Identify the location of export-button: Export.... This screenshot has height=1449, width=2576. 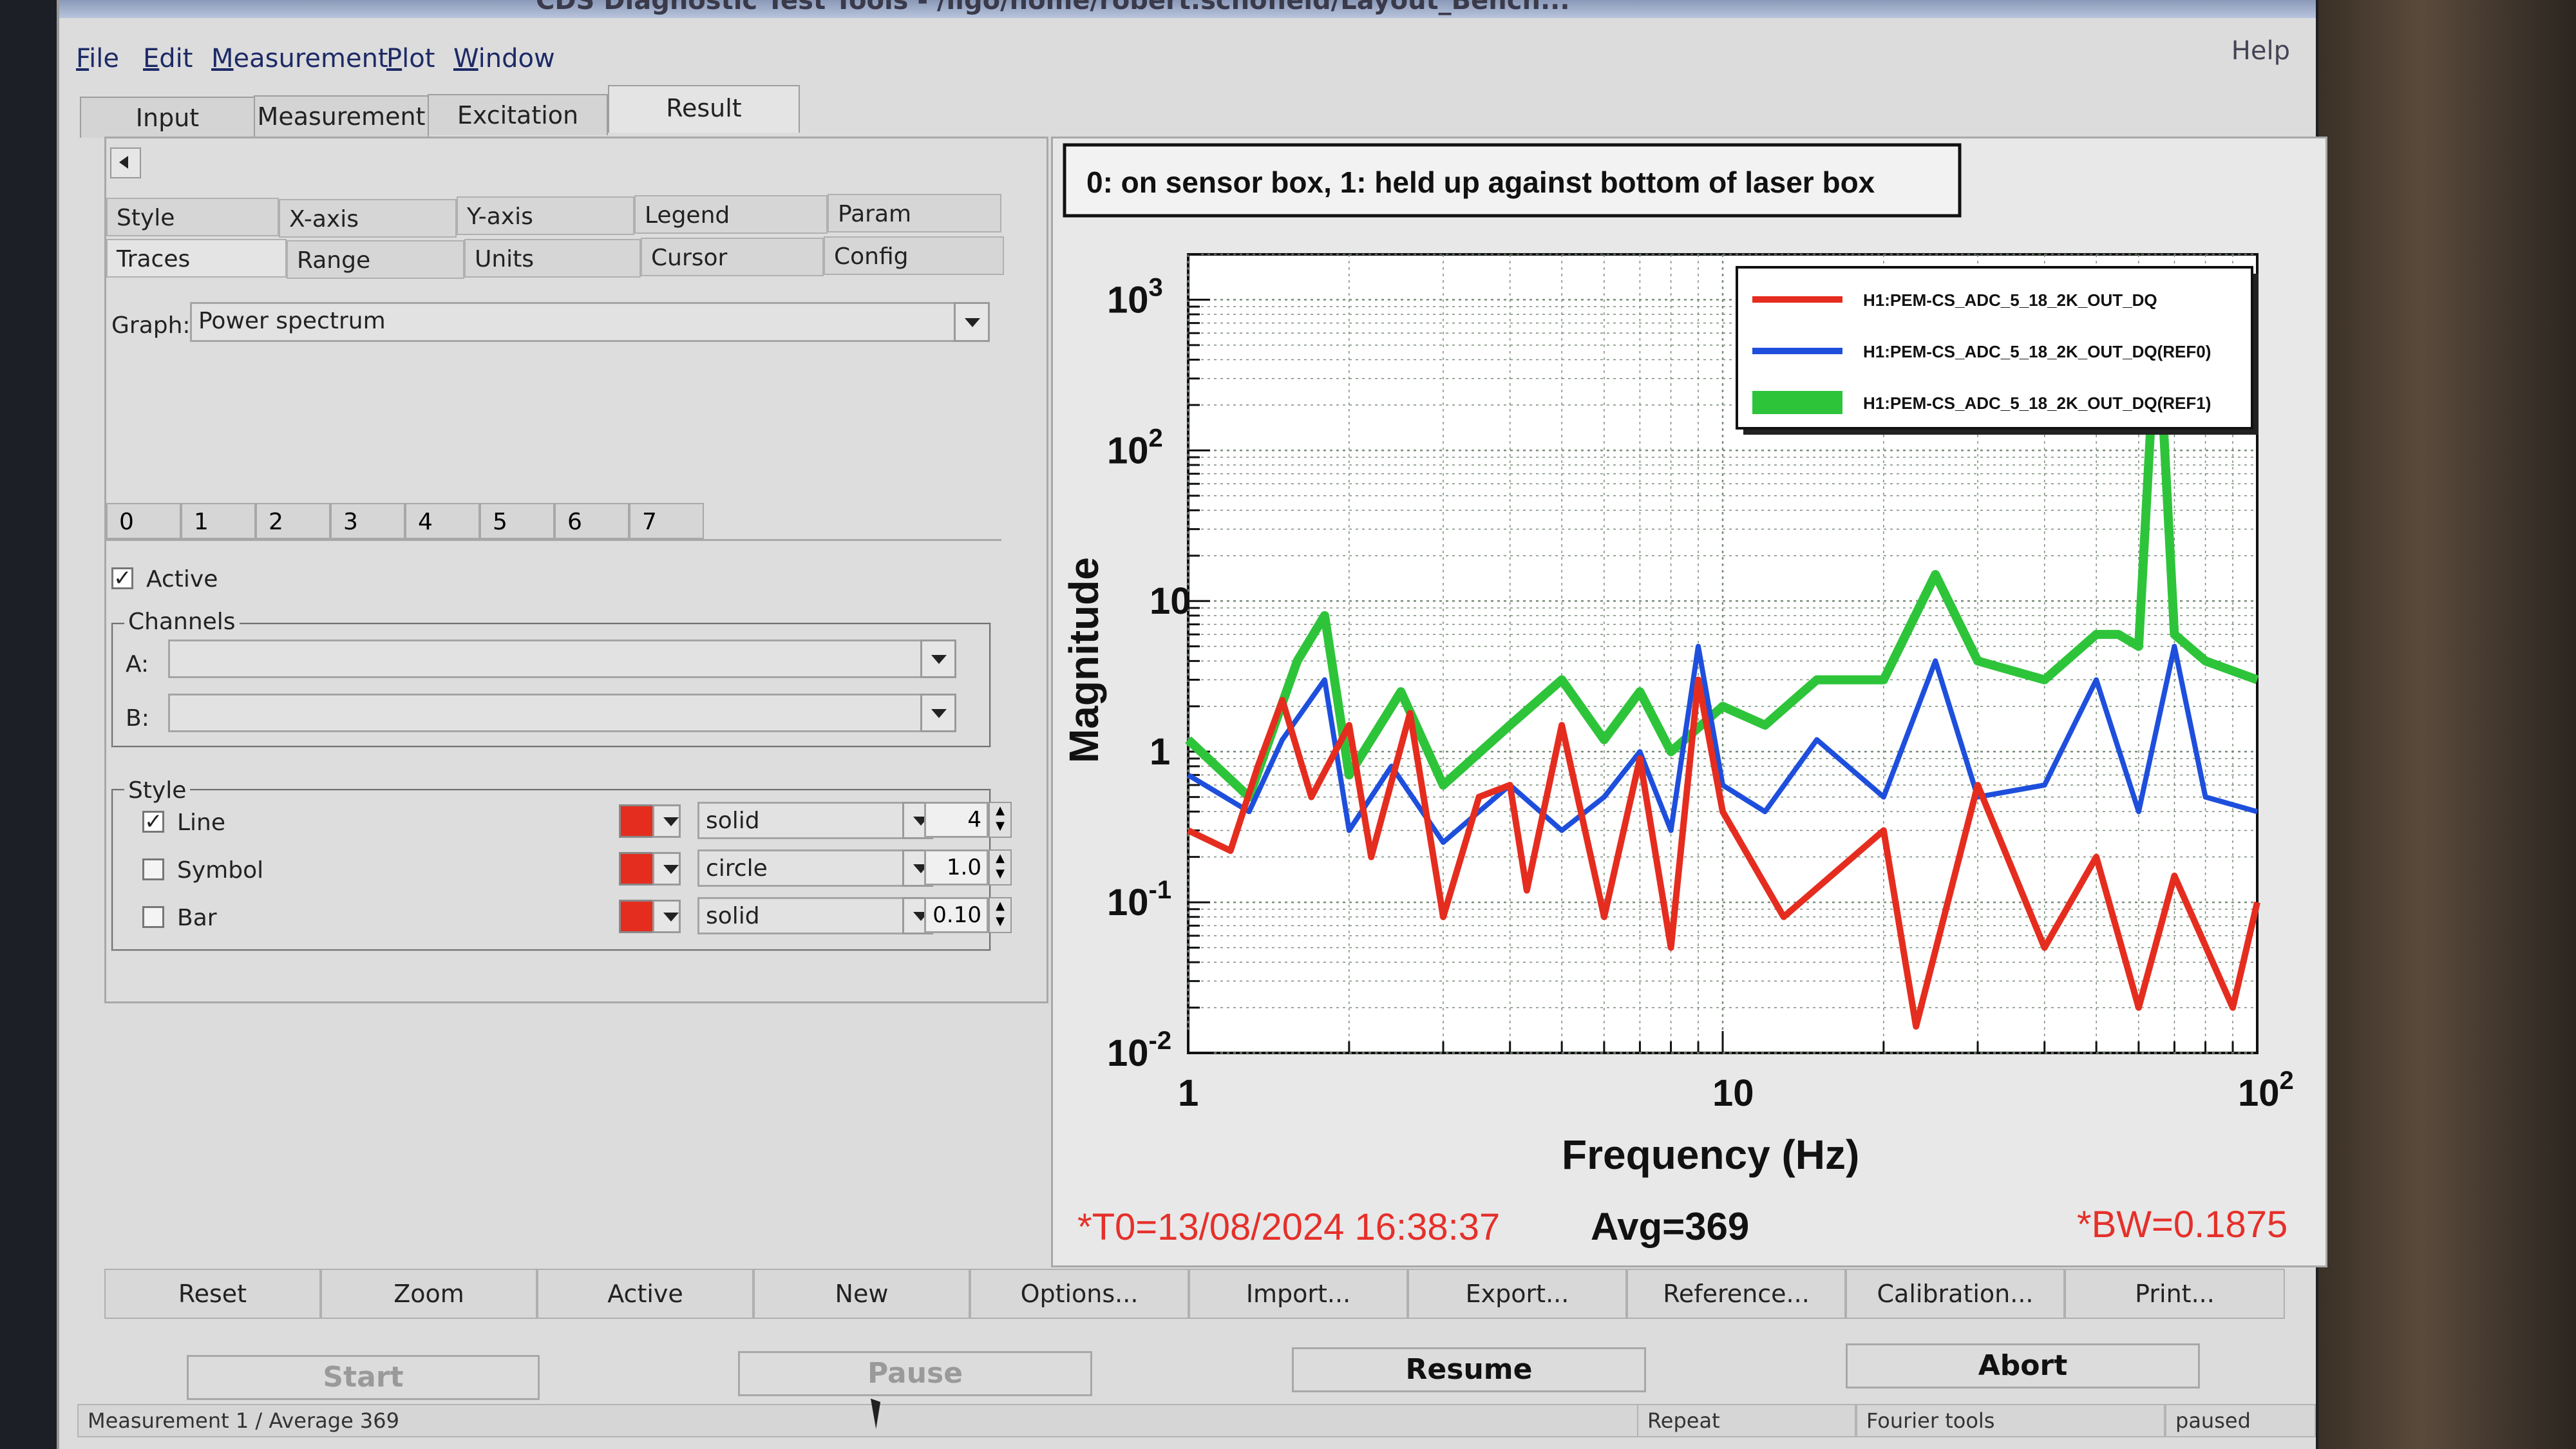
(1517, 1294).